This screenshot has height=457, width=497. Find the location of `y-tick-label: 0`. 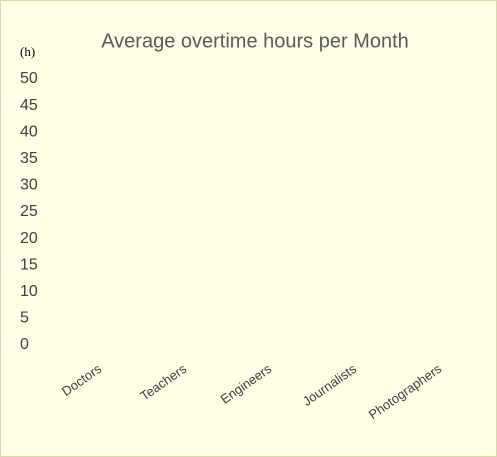

y-tick-label: 0 is located at coordinates (24, 344).